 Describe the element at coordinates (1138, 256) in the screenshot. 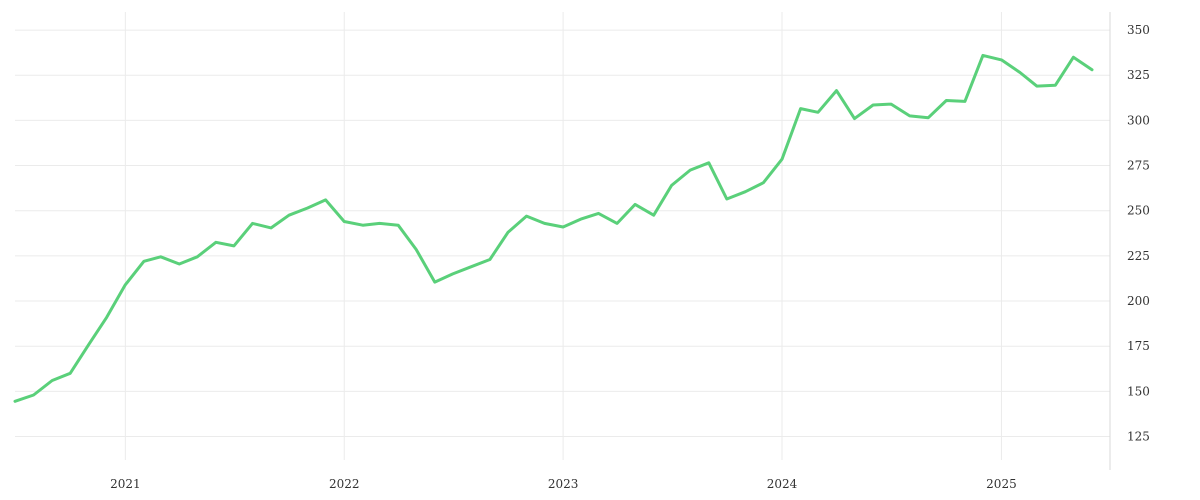

I see `y-tick-label: 225` at that location.